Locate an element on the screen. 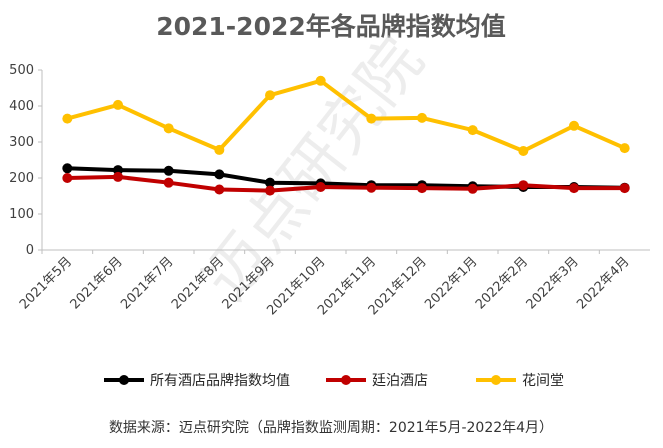 The width and height of the screenshot is (663, 448). y-tick-label: 300 is located at coordinates (21, 142).